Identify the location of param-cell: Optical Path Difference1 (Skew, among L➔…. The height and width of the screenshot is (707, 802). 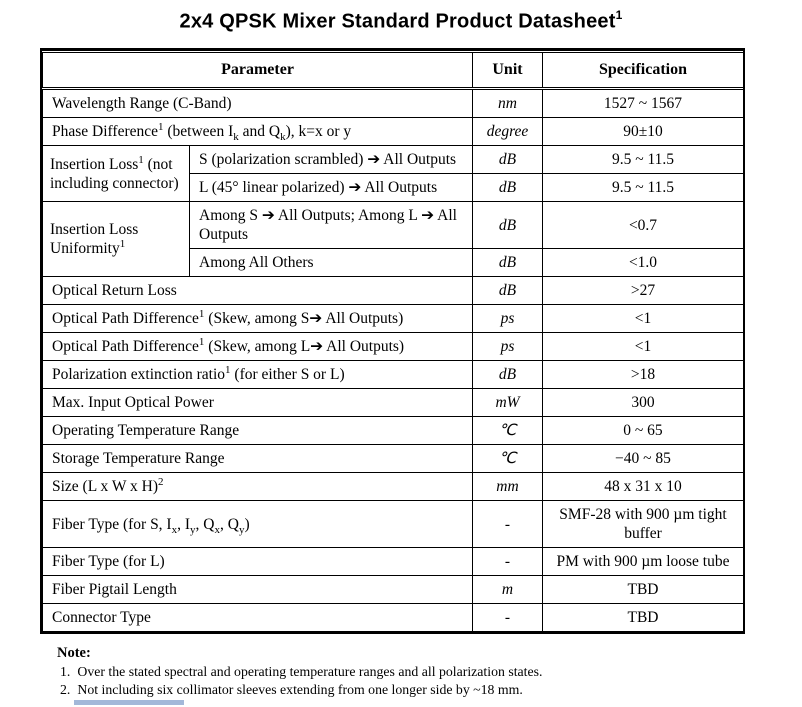
(257, 346).